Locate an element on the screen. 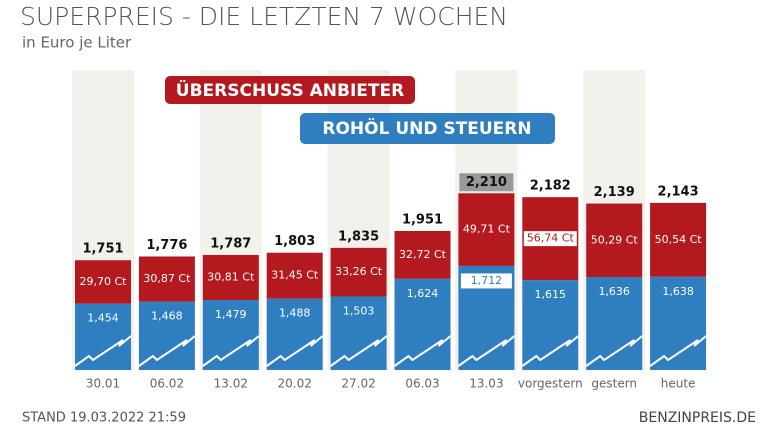 The width and height of the screenshot is (780, 438). value-label: 1,624 is located at coordinates (423, 293).